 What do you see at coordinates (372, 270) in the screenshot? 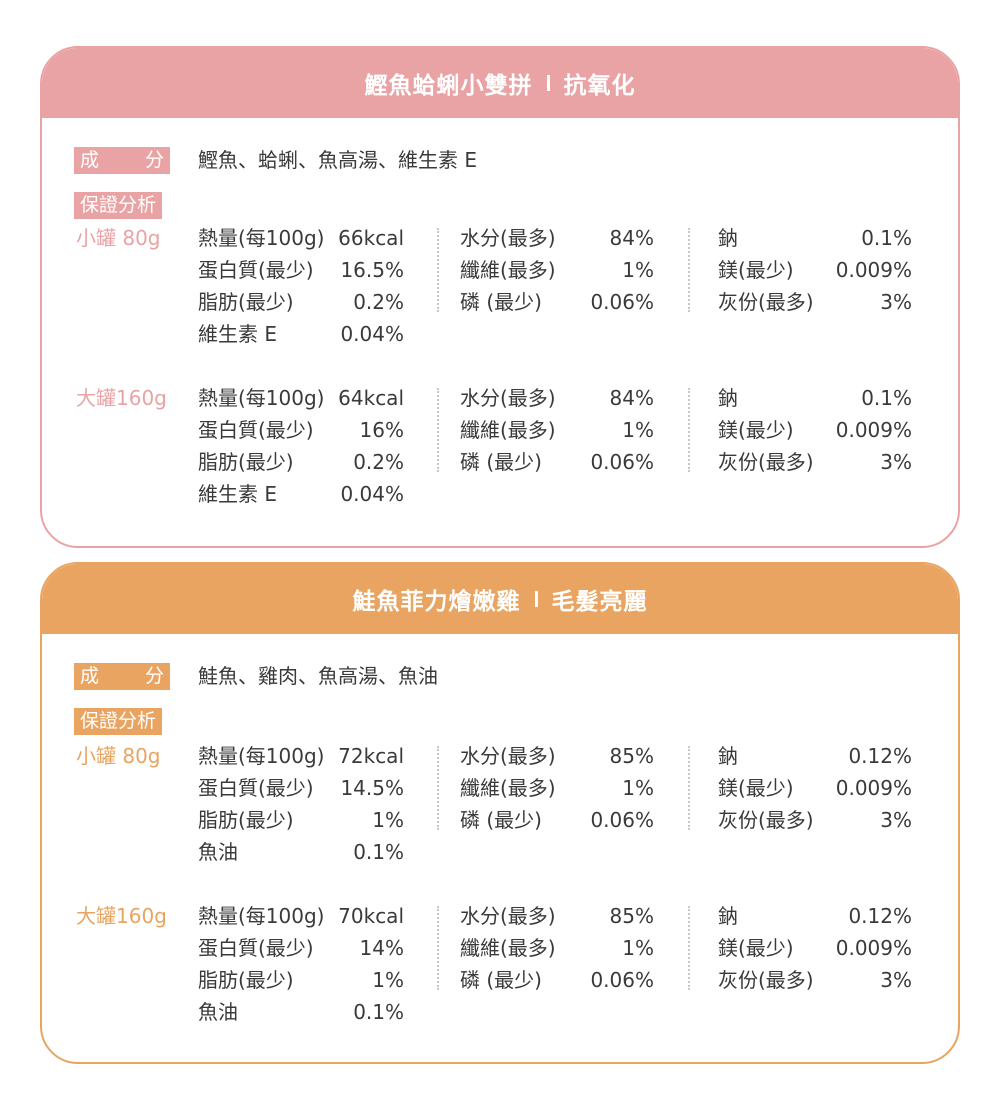
I see `nutrient-value: 16.5%` at bounding box center [372, 270].